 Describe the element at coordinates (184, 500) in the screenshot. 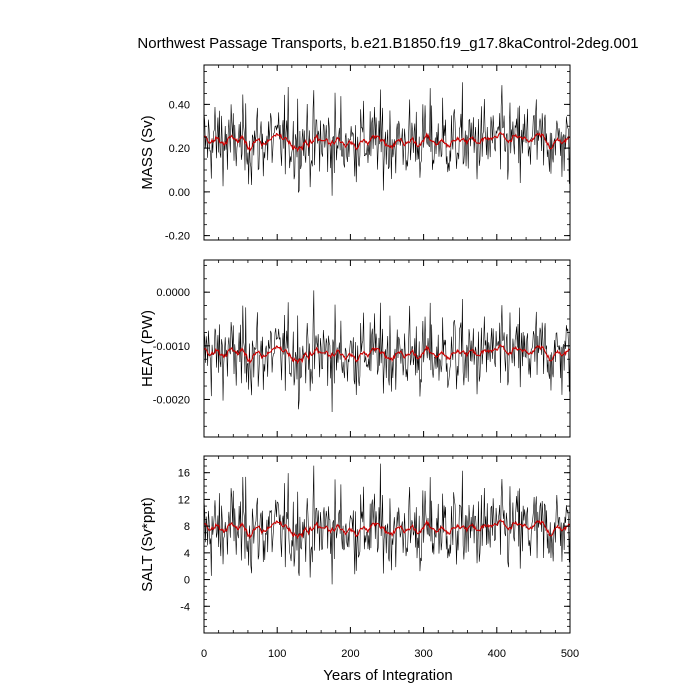

I see `y-tick-label-2-4: 12` at that location.